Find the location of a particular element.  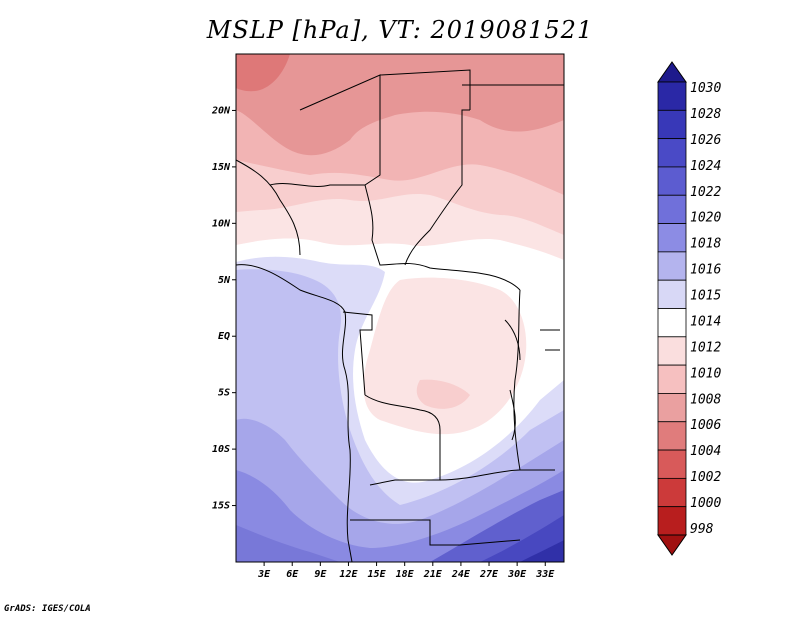

chart-title: MSLP [hPa], VT: 2019081521 is located at coordinates (400, 30).